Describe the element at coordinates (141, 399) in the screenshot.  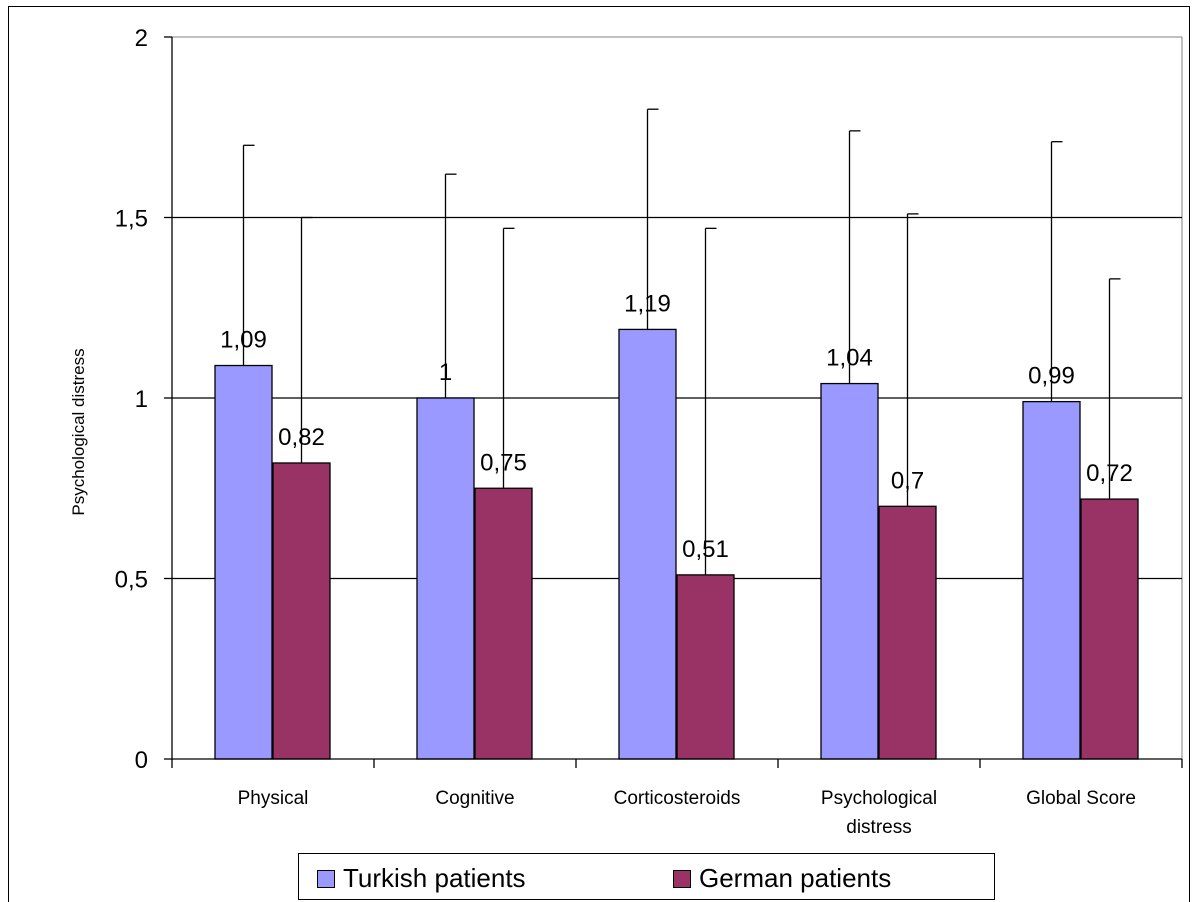
I see `y-tick-label: 1` at that location.